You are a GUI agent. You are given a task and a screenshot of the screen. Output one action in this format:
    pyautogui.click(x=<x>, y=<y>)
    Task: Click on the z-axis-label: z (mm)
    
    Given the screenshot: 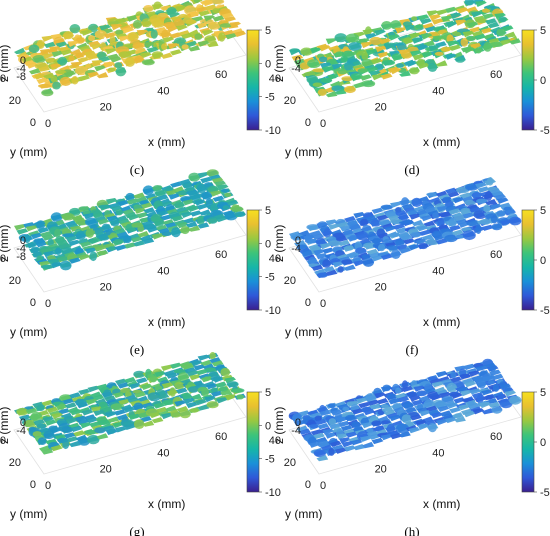 What is the action you would take?
    pyautogui.click(x=5, y=425)
    